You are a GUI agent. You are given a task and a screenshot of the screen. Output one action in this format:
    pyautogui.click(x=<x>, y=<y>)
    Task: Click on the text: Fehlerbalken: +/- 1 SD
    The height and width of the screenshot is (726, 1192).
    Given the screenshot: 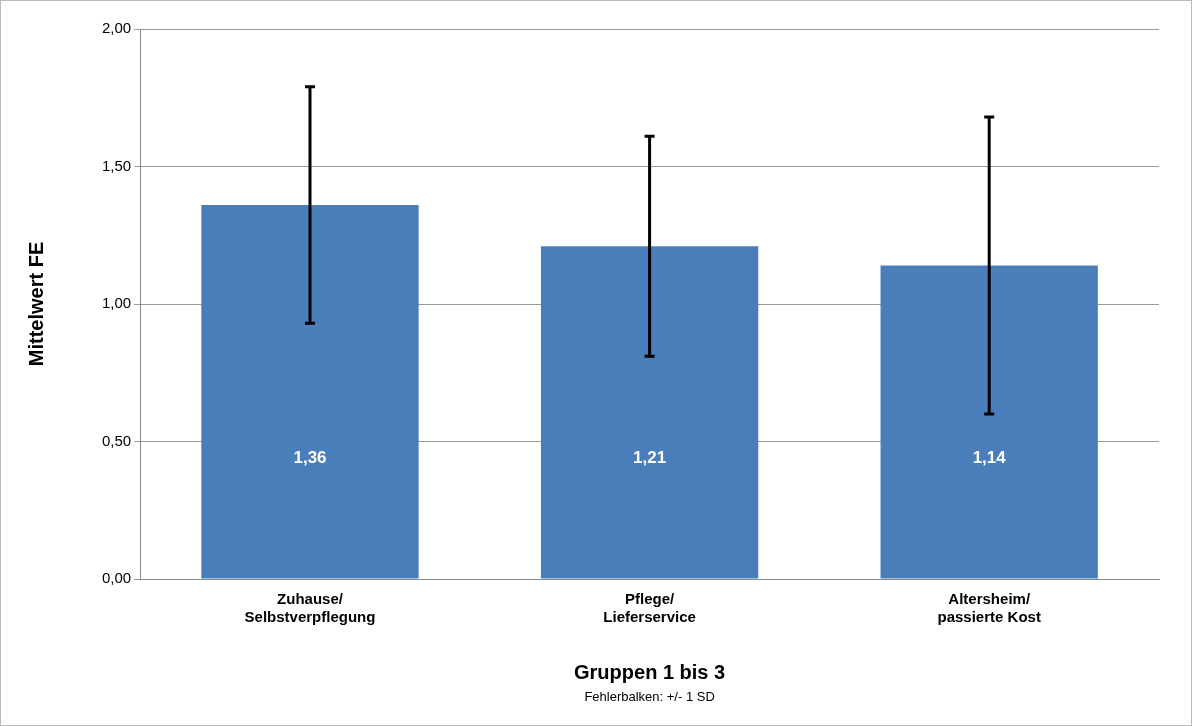 What is the action you would take?
    pyautogui.click(x=649, y=696)
    